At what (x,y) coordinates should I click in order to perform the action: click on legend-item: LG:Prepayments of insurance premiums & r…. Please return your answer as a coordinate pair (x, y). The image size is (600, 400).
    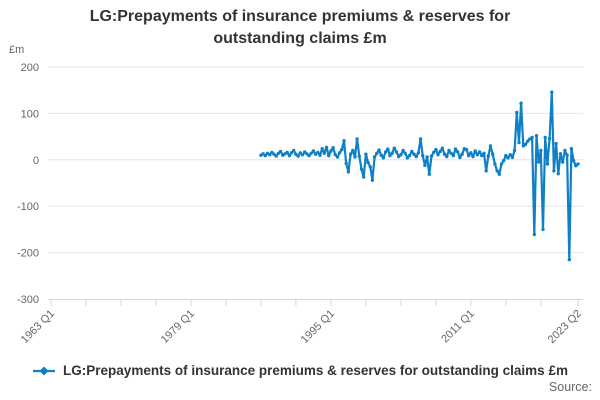
    Looking at the image, I should click on (300, 370).